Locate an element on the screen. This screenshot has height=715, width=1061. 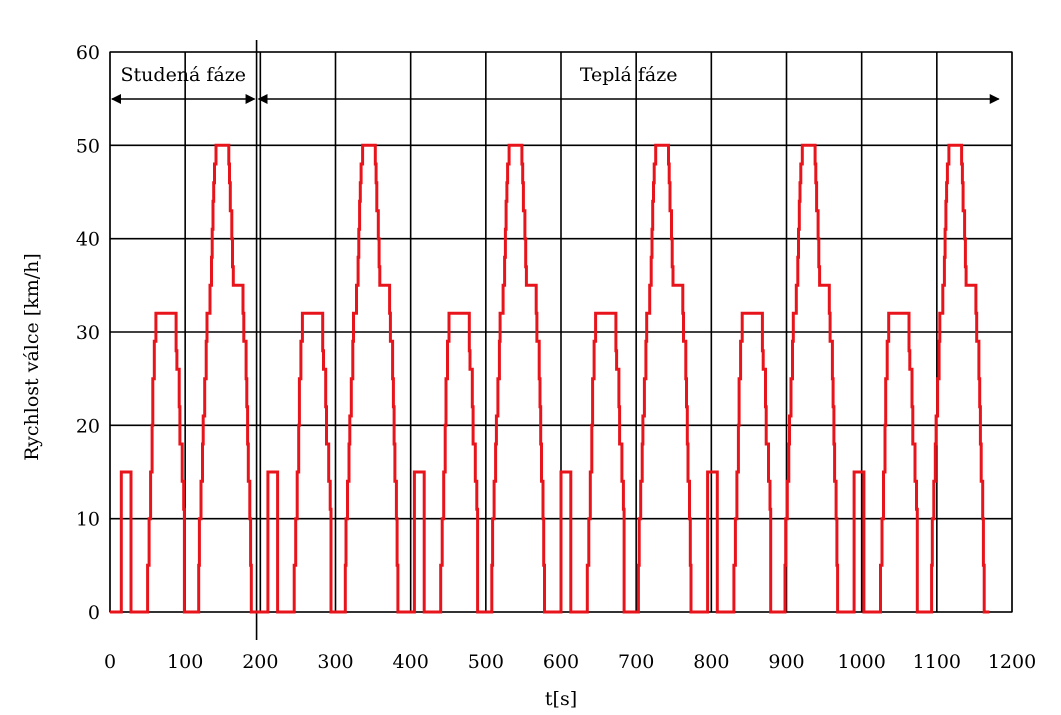
x-tick-label: 800 is located at coordinates (711, 662).